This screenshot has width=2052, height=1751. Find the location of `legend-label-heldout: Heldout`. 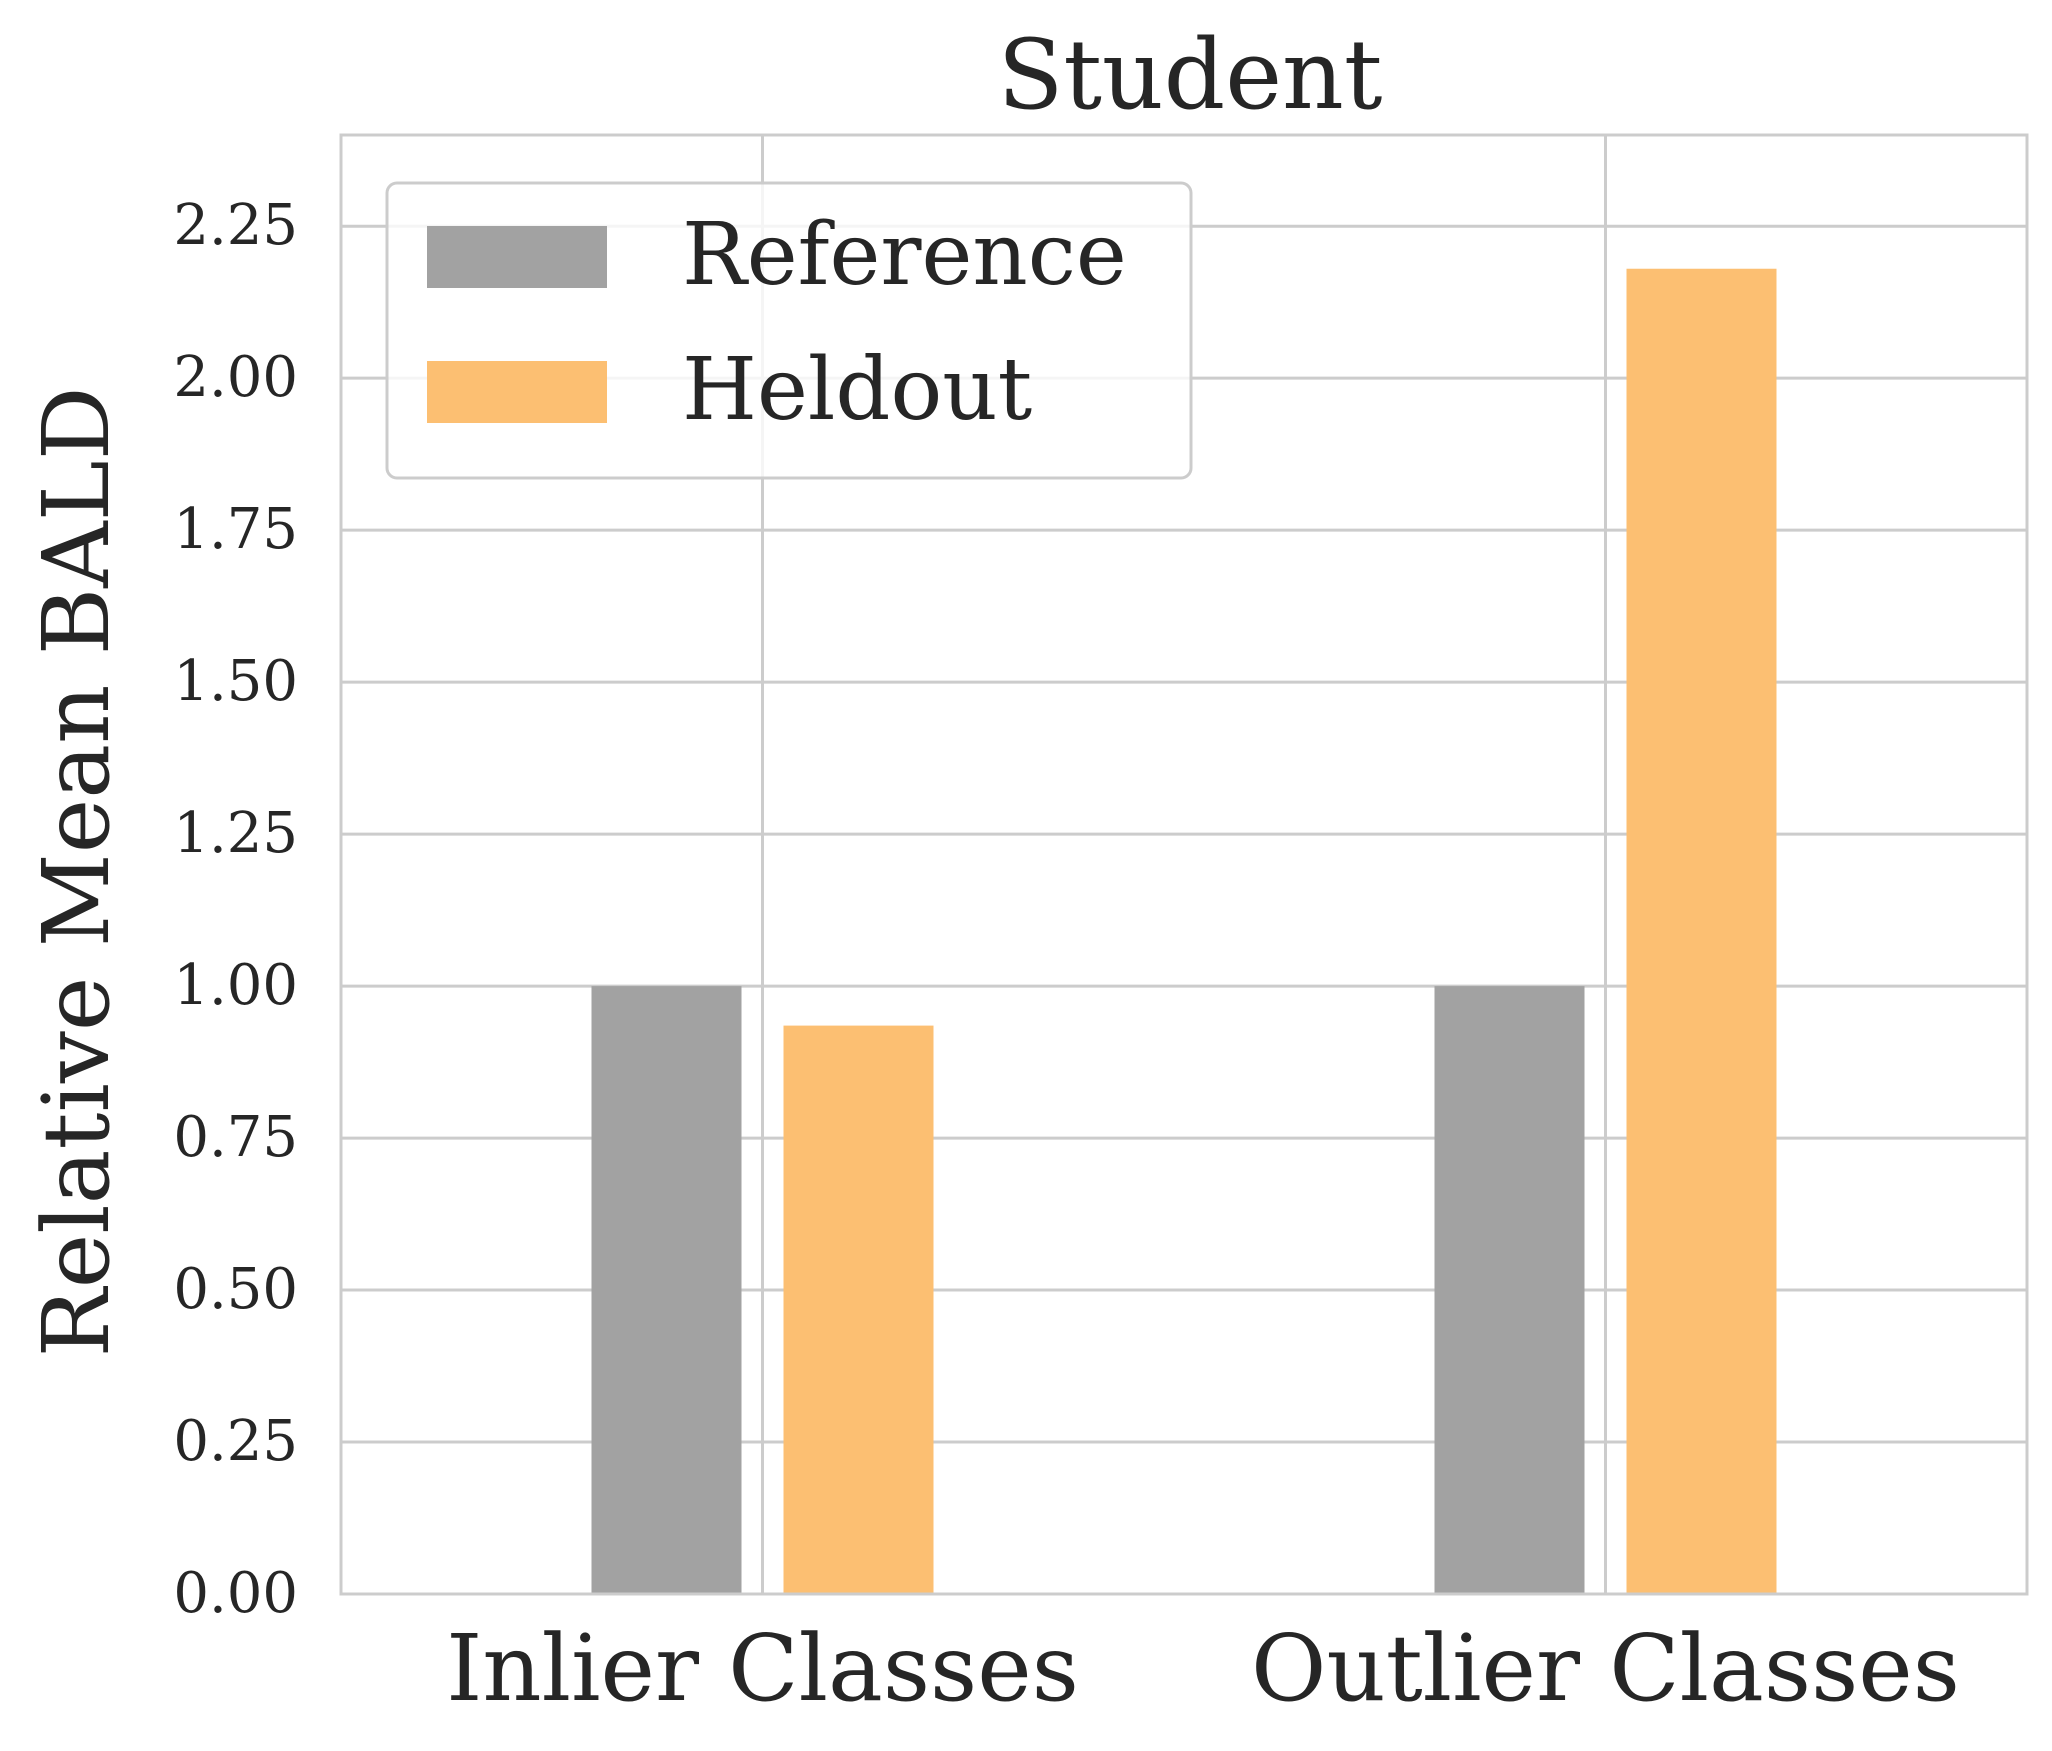

legend-label-heldout: Heldout is located at coordinates (857, 390).